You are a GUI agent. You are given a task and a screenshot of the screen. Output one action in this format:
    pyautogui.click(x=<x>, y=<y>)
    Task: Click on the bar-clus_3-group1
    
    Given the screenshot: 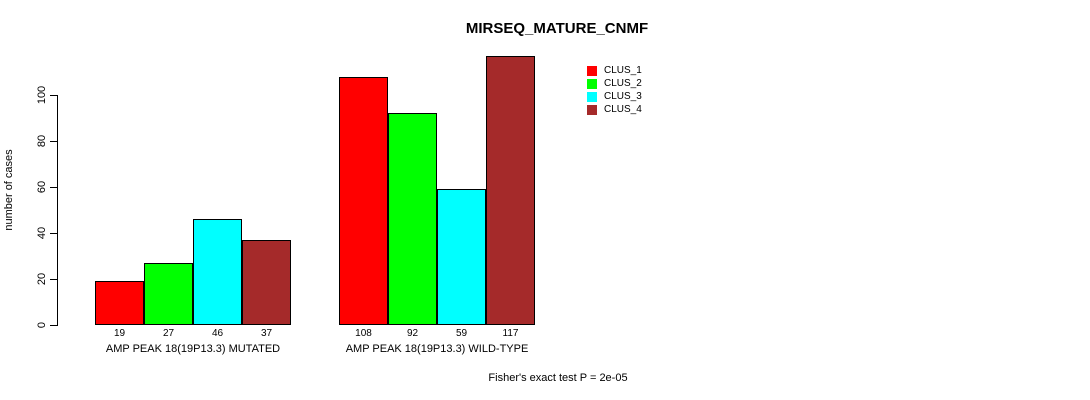 What is the action you would take?
    pyautogui.click(x=217, y=272)
    